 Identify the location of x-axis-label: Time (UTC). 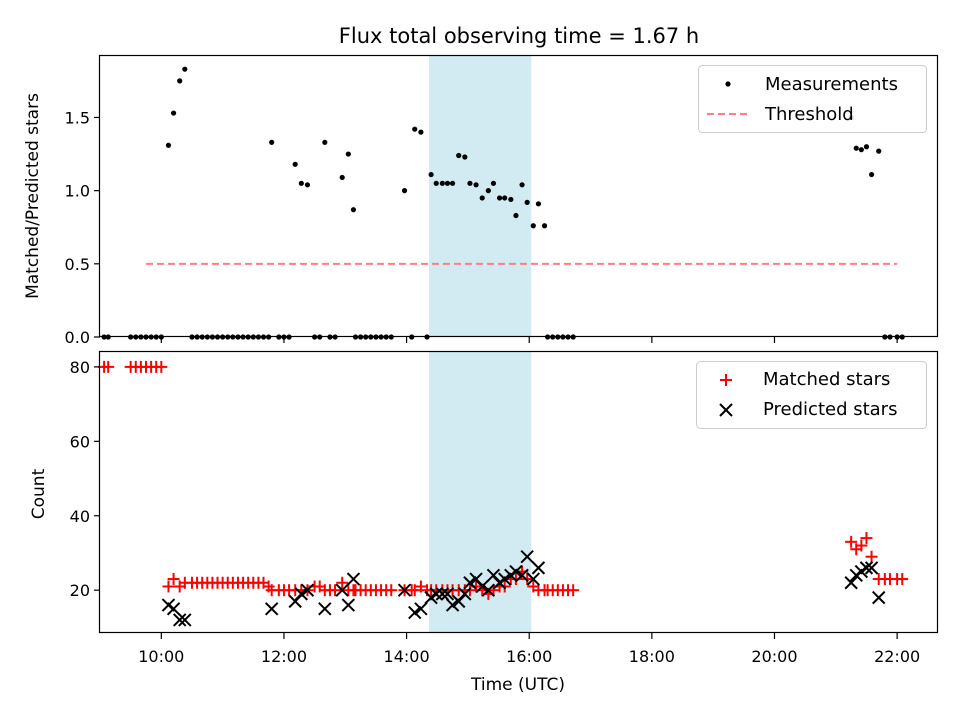
(517, 685).